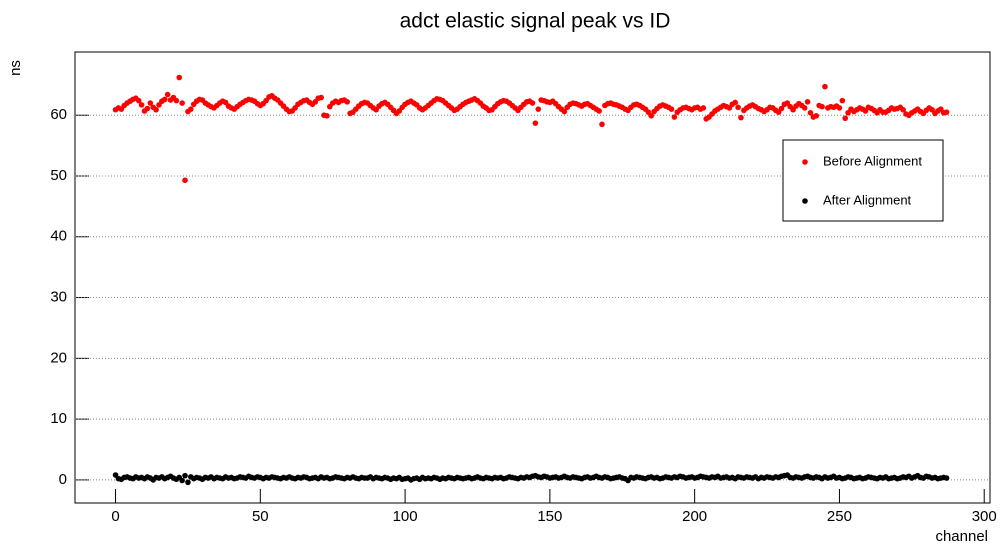 Image resolution: width=1002 pixels, height=548 pixels. I want to click on x-tick-label: 150, so click(549, 516).